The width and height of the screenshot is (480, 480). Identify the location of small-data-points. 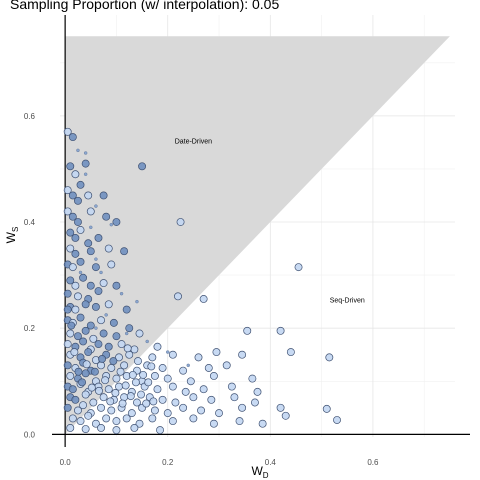
(133, 258).